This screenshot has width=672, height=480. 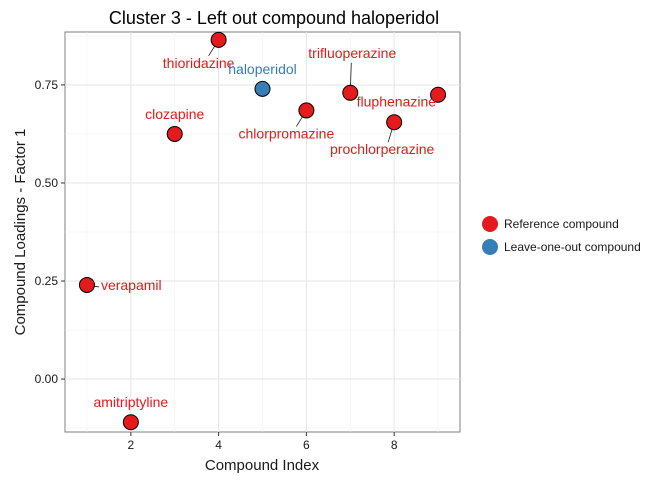 I want to click on point-label: chlorpromazine, so click(x=287, y=133).